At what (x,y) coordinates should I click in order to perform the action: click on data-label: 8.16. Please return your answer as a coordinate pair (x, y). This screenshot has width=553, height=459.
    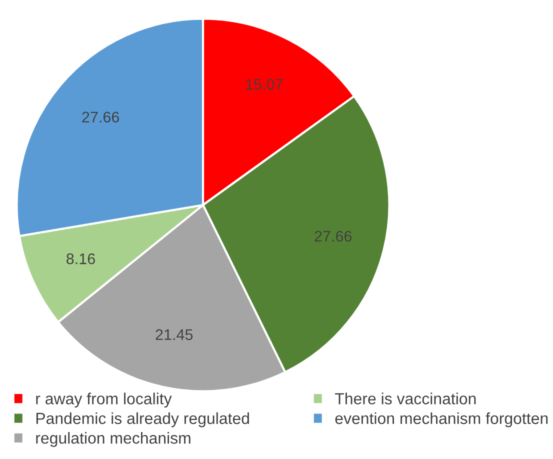
    Looking at the image, I should click on (80, 258).